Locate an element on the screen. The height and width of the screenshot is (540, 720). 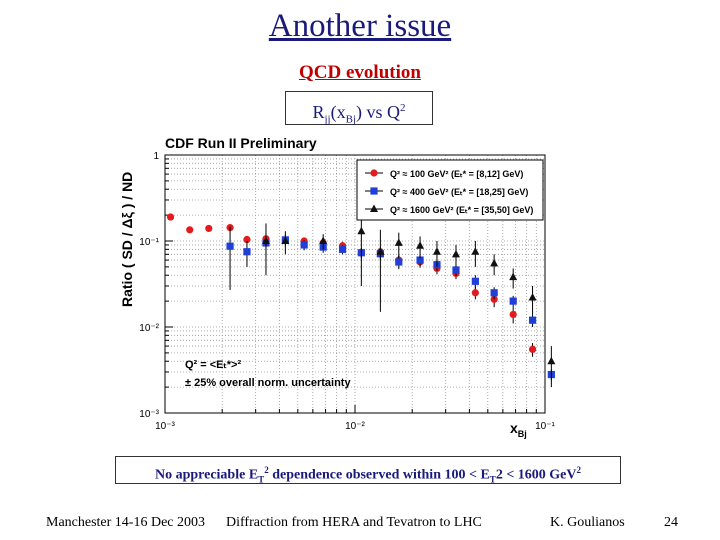
note-p3: 2 < 1600 GeV is located at coordinates (536, 475).